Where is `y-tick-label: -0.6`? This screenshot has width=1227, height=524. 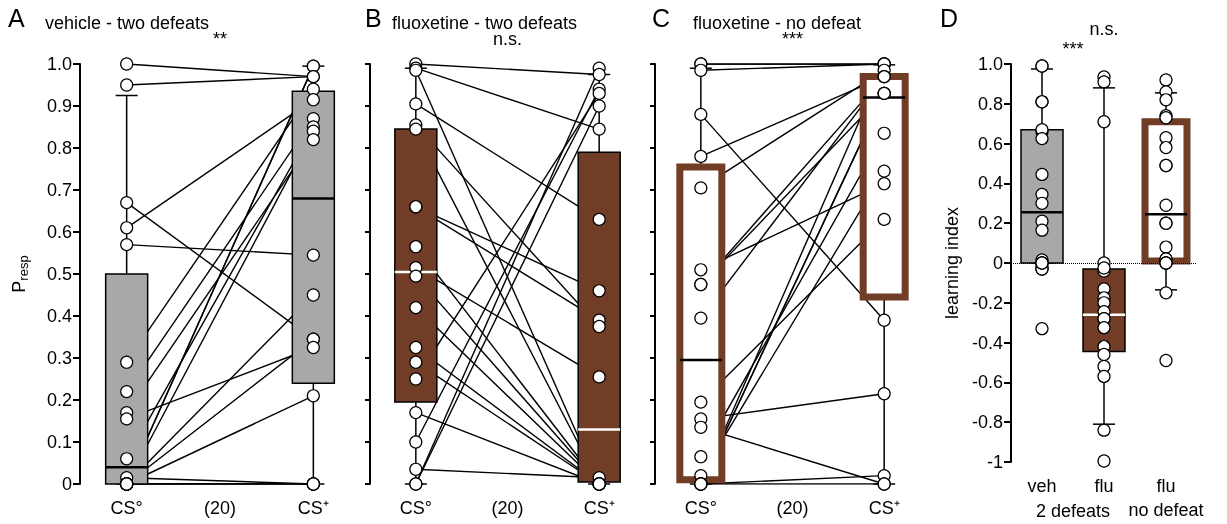 y-tick-label: -0.6 is located at coordinates (987, 382).